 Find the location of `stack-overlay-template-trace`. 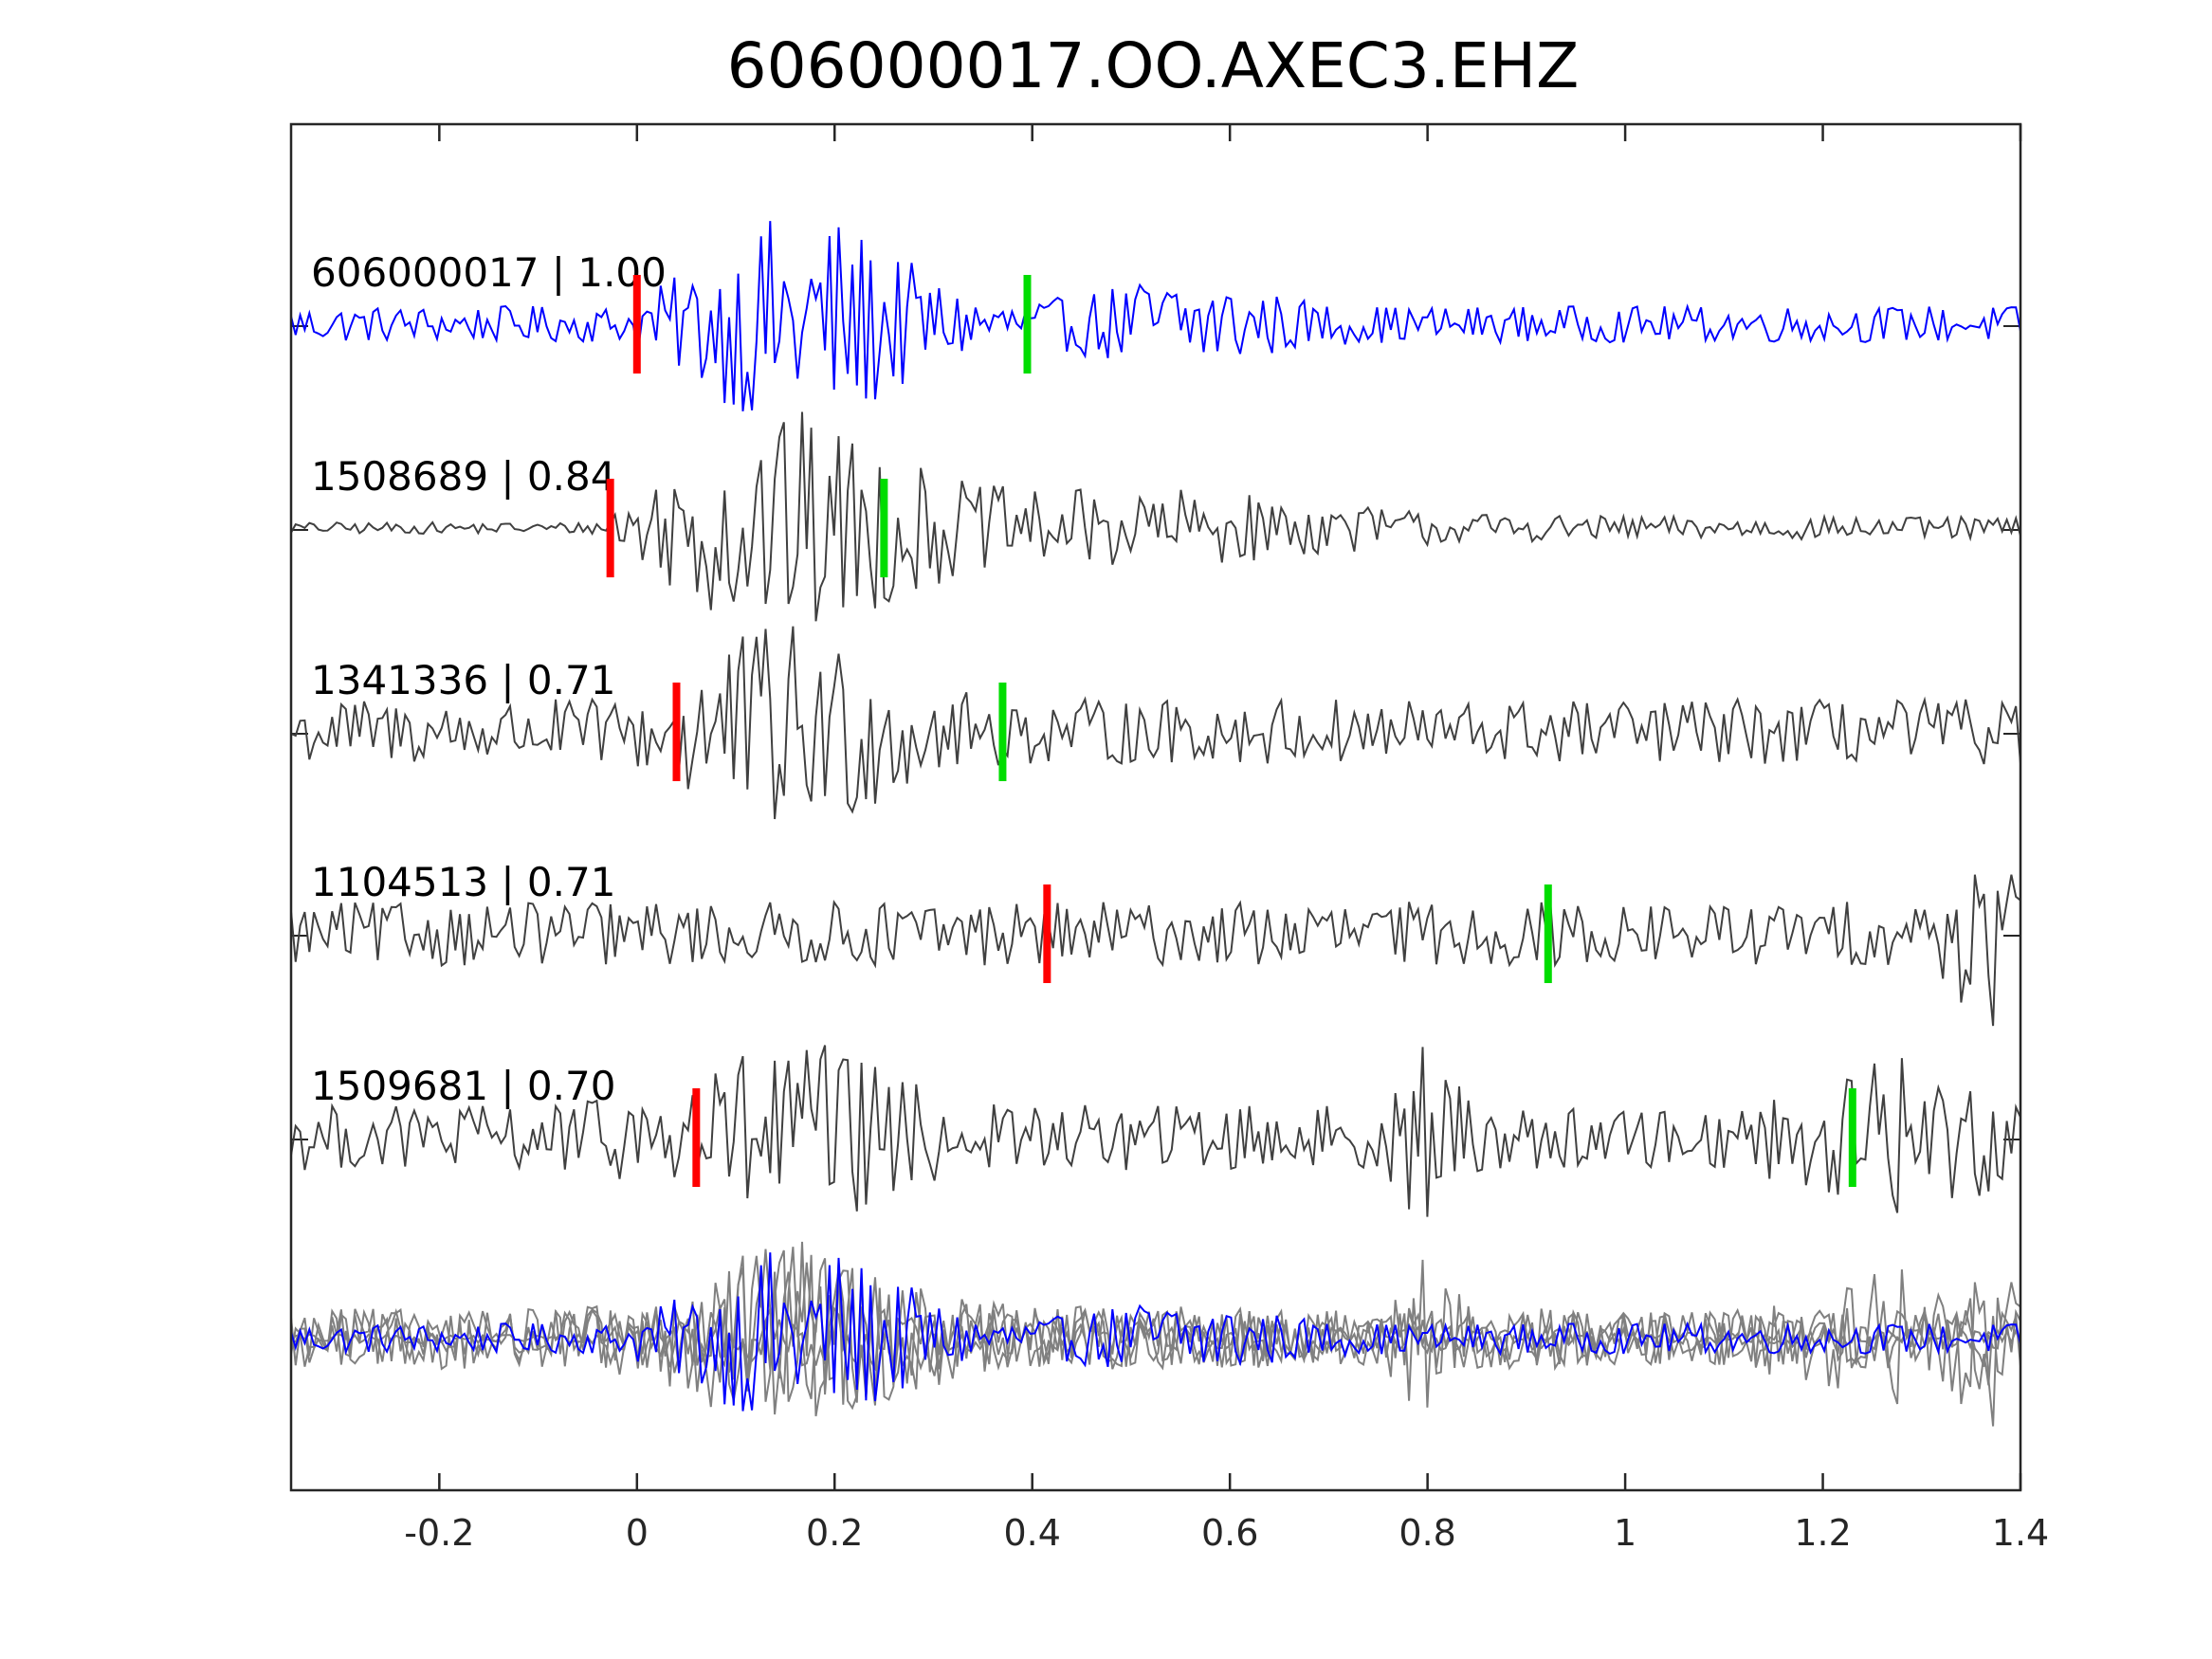

stack-overlay-template-trace is located at coordinates (1155, 1332).